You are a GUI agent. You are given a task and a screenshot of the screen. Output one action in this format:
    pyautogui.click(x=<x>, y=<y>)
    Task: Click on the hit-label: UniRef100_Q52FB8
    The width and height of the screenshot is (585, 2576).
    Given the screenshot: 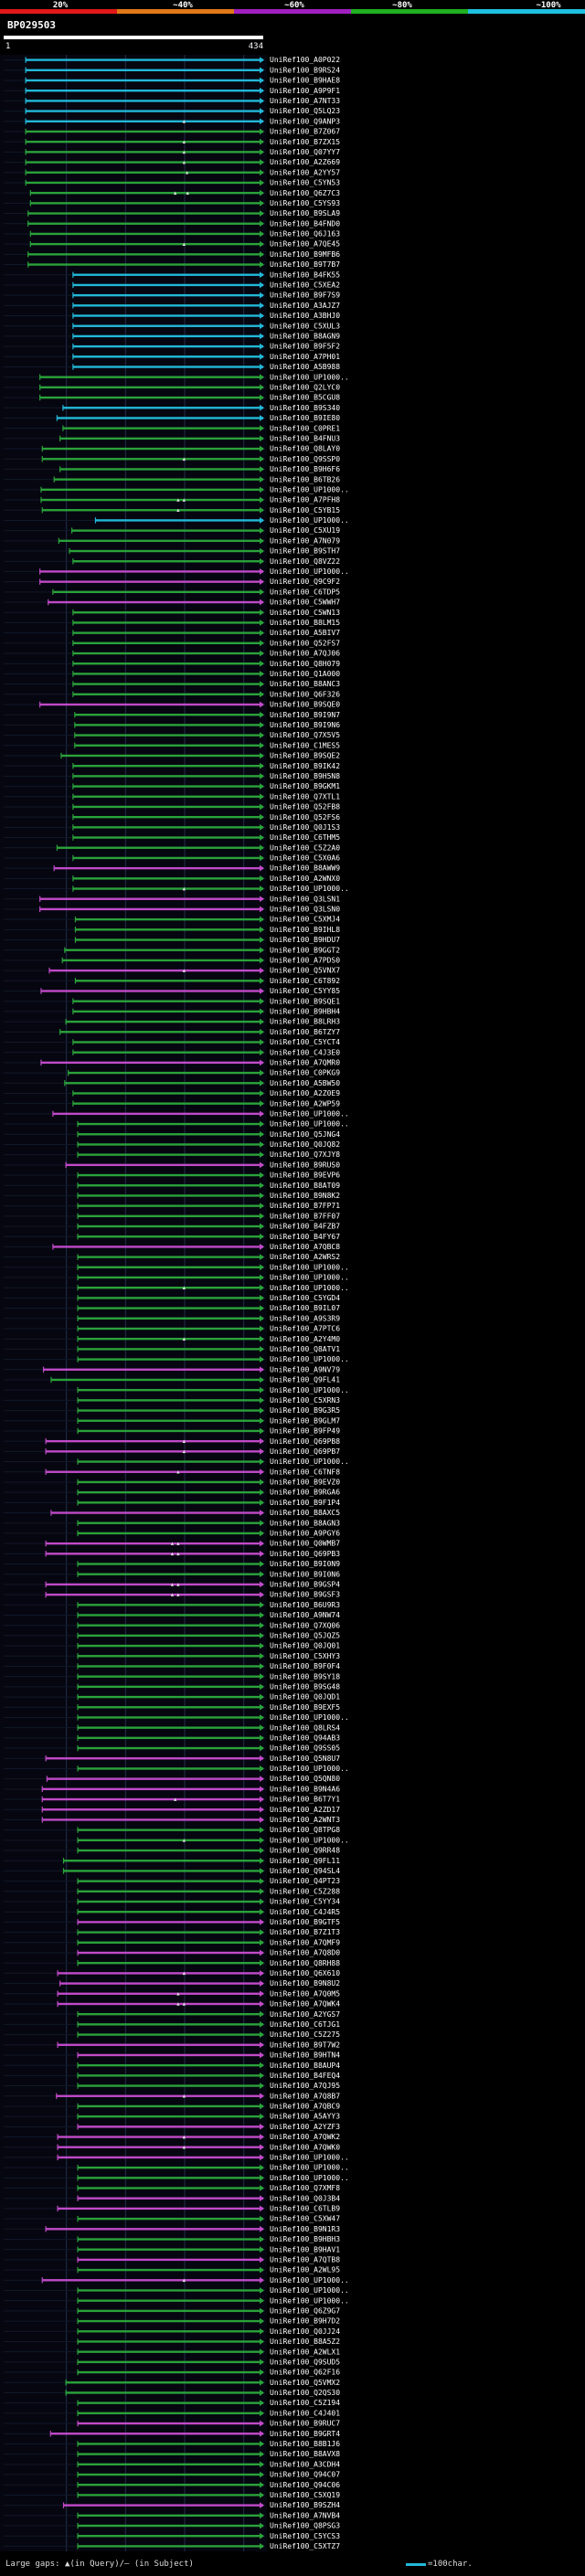 What is the action you would take?
    pyautogui.click(x=305, y=807)
    